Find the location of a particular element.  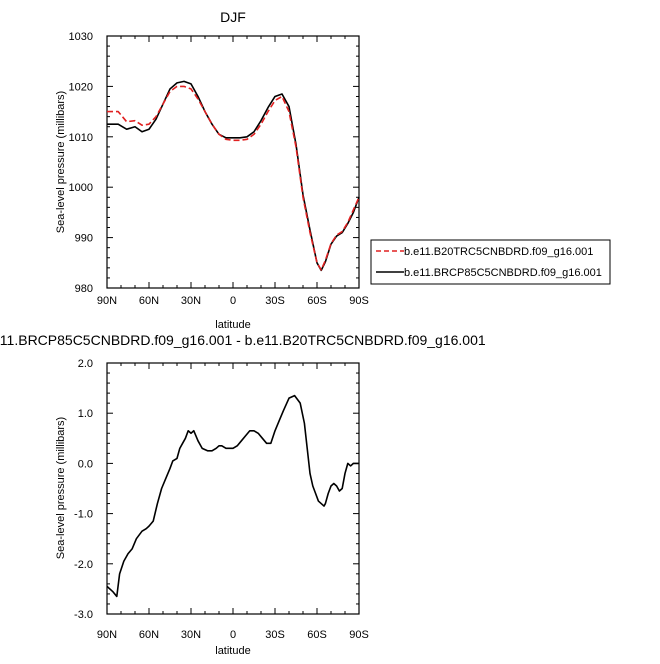

top-x-axis-label: latitude is located at coordinates (232, 325).